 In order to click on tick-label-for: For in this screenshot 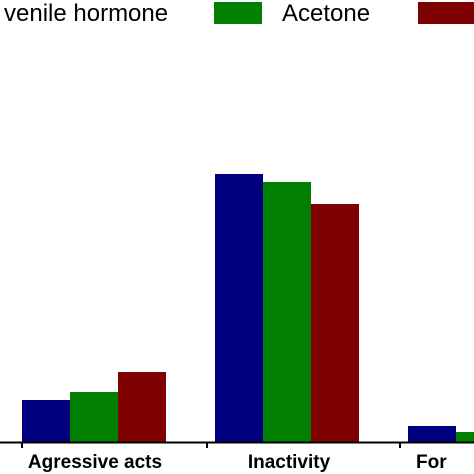, I will do `click(431, 462)`.